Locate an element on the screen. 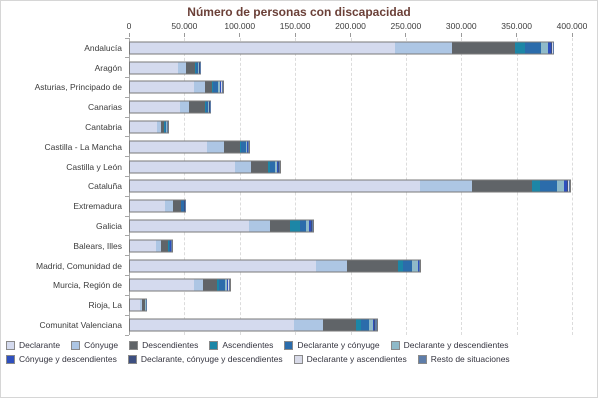 The image size is (600, 400). legend-label: Declarante y ascendientes is located at coordinates (356, 359).